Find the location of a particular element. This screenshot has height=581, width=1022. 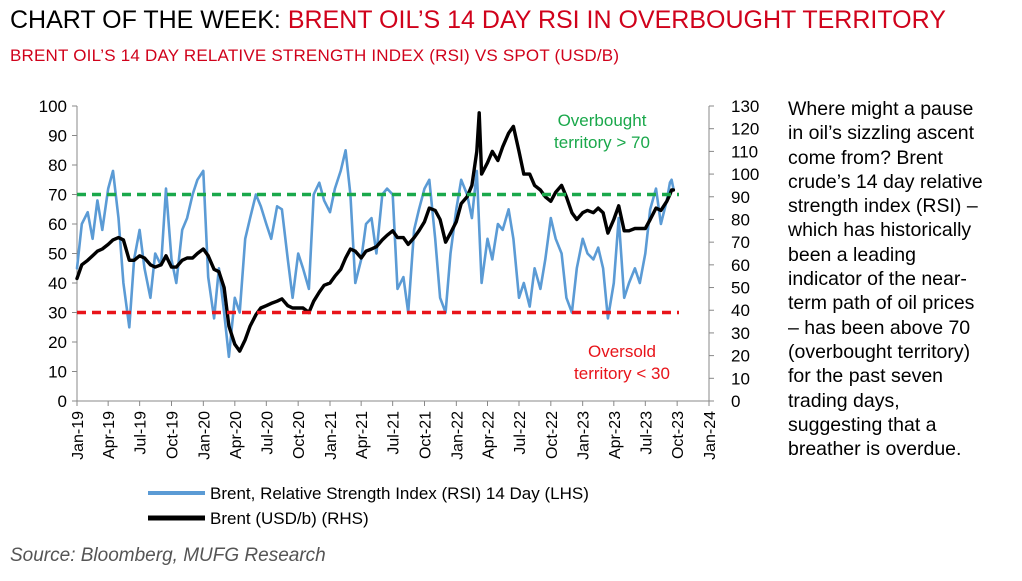

x-tick-label: Jul-23 is located at coordinates (646, 433).